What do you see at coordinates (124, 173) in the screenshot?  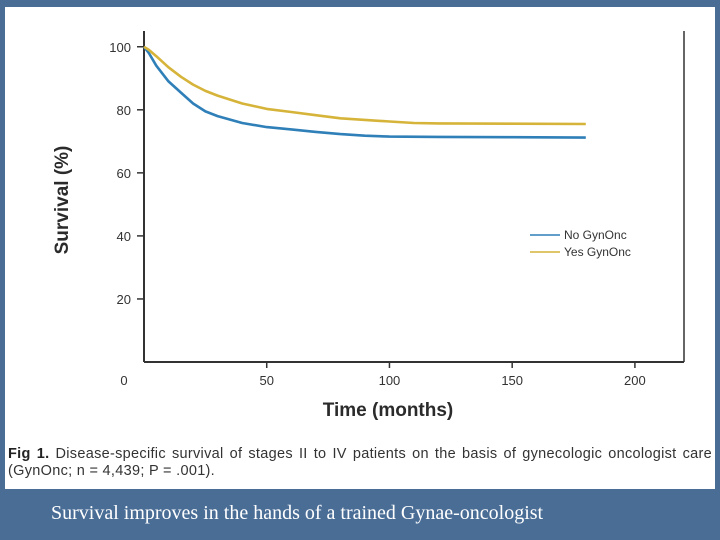 I see `y-tick-label: 60` at bounding box center [124, 173].